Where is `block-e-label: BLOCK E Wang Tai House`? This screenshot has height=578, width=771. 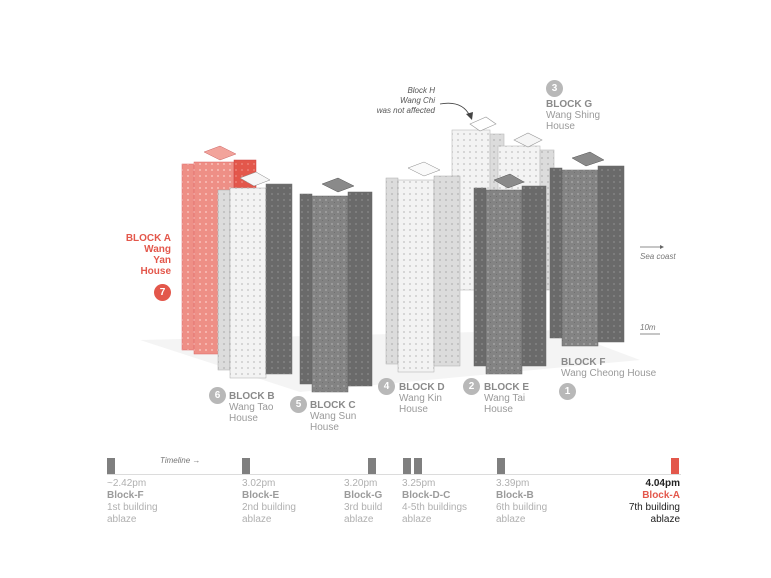 block-e-label: BLOCK E Wang Tai House is located at coordinates (506, 398).